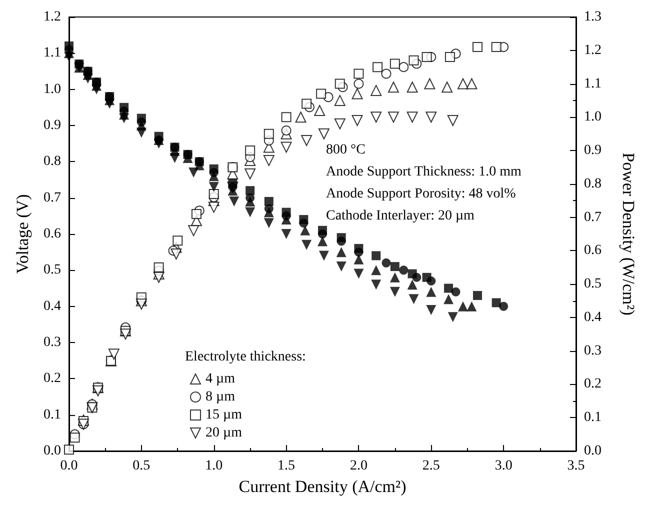 The width and height of the screenshot is (645, 513). I want to click on y-tick-label: 1.0, so click(52, 89).